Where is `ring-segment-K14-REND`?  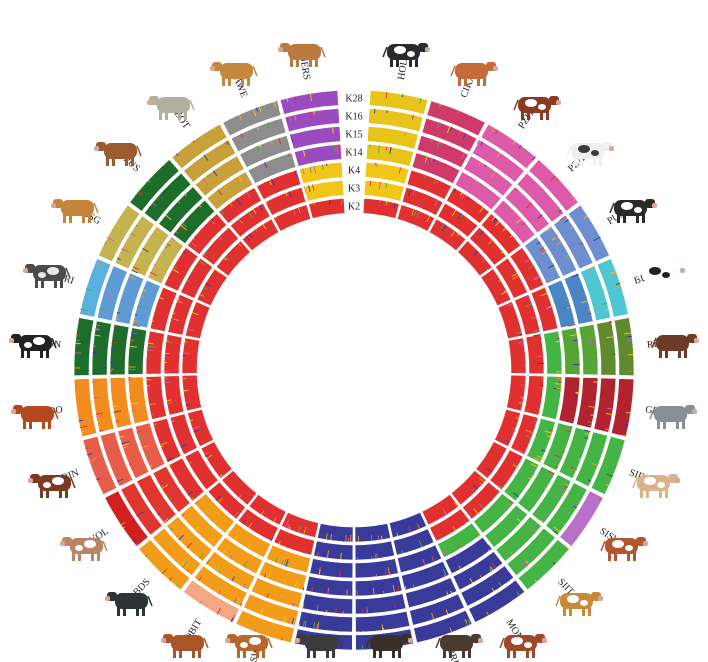 ring-segment-K14-REND is located at coordinates (570, 351).